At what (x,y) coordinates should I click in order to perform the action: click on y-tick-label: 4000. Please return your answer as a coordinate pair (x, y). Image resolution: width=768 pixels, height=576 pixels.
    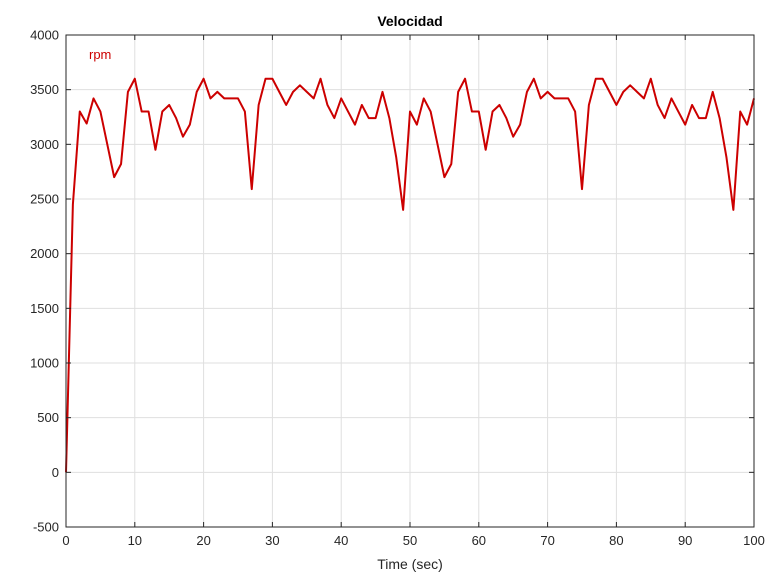
    Looking at the image, I should click on (44, 35).